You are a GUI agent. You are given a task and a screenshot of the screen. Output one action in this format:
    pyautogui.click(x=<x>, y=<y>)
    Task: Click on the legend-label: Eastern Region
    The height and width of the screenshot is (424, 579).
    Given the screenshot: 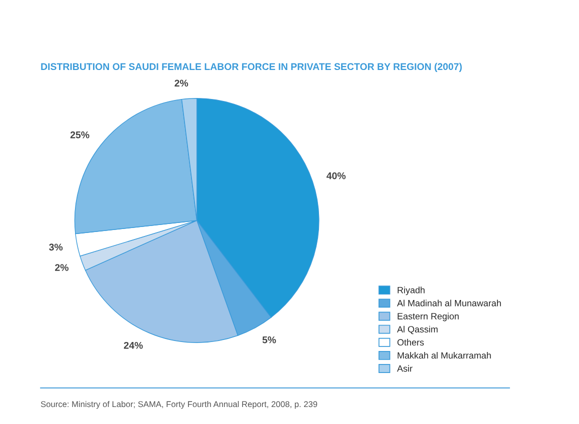 What is the action you would take?
    pyautogui.click(x=428, y=317)
    